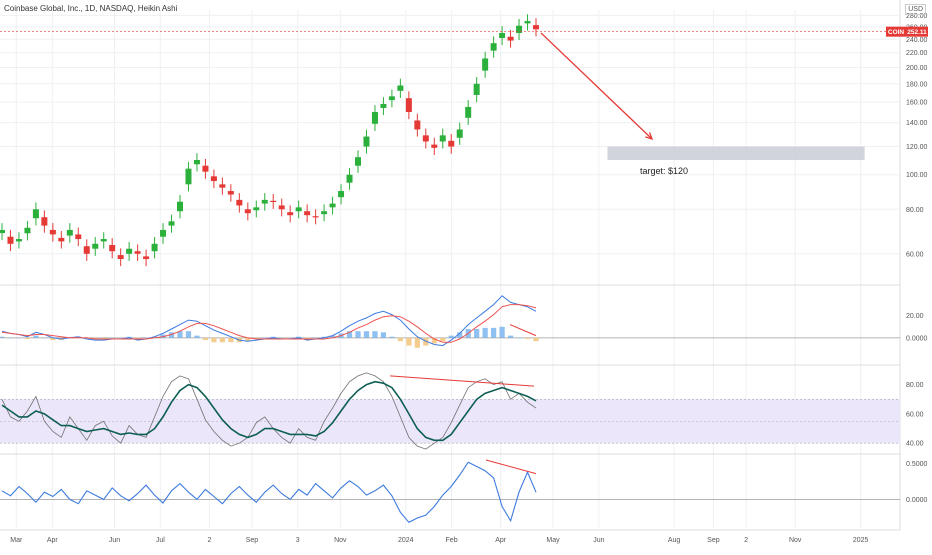 This screenshot has width=932, height=555. Describe the element at coordinates (915, 444) in the screenshot. I see `rsi-tick-label: 40.00` at that location.